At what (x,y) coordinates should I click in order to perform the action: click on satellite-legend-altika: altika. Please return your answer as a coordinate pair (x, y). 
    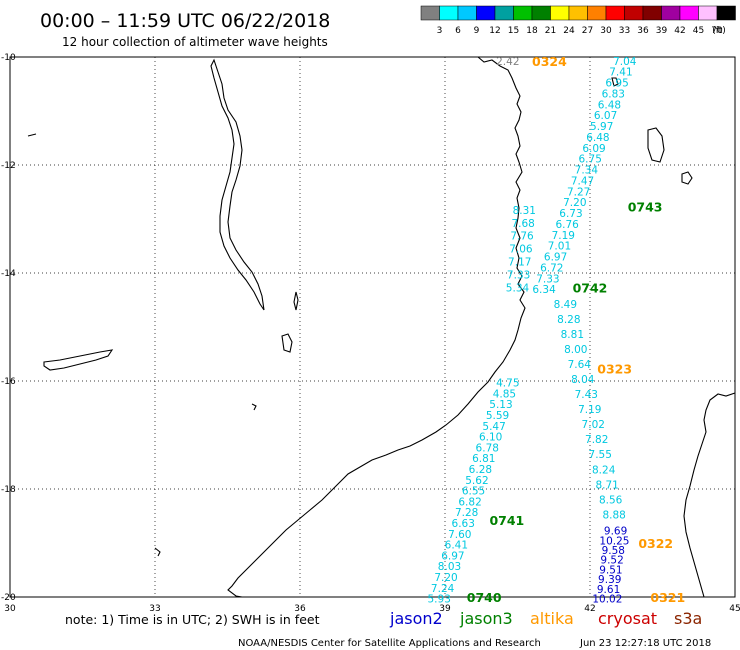
    Looking at the image, I should click on (552, 618).